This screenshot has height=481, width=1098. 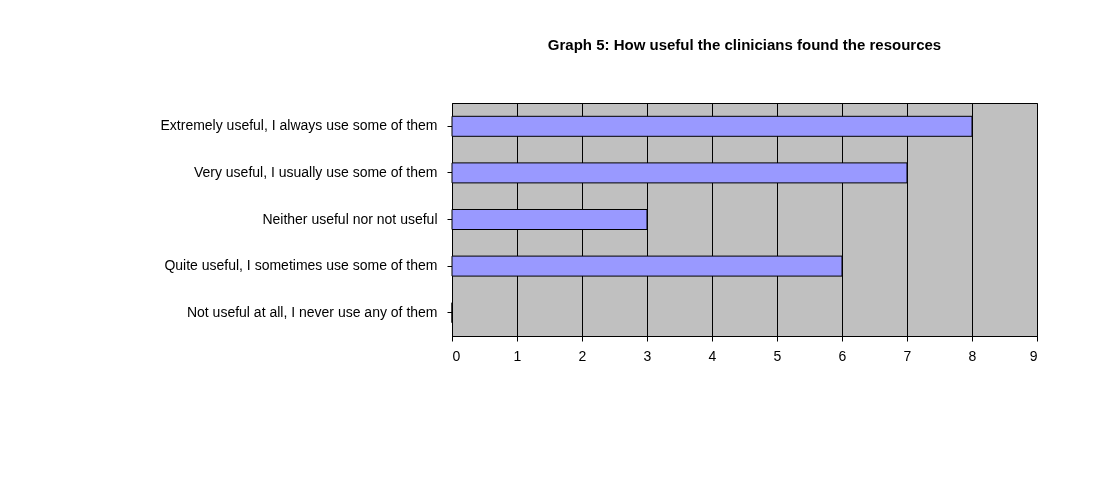 What do you see at coordinates (301, 265) in the screenshot?
I see `y-tick-label: Quite useful, I sometimes use some of them` at bounding box center [301, 265].